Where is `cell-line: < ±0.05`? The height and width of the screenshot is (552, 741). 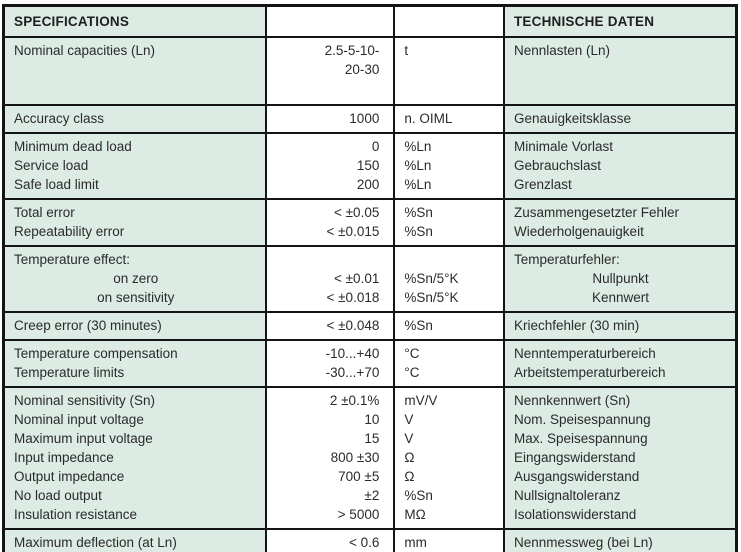 cell-line: < ±0.05 is located at coordinates (357, 212).